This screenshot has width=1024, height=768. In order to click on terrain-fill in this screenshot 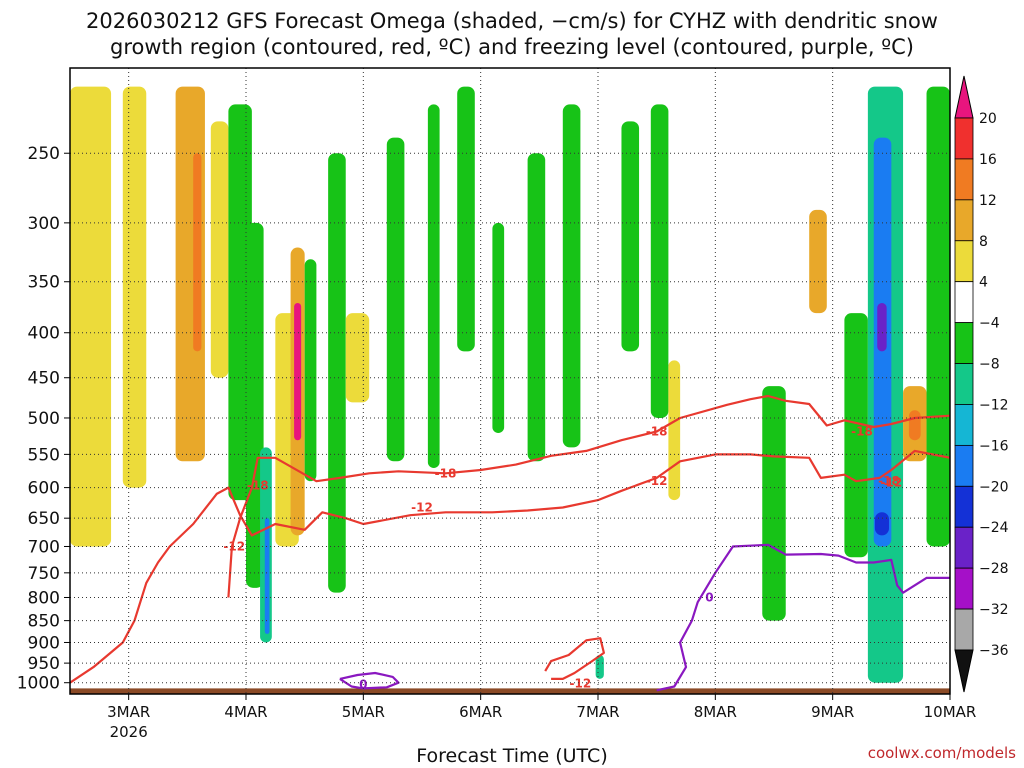, I will do `click(510, 691)`.